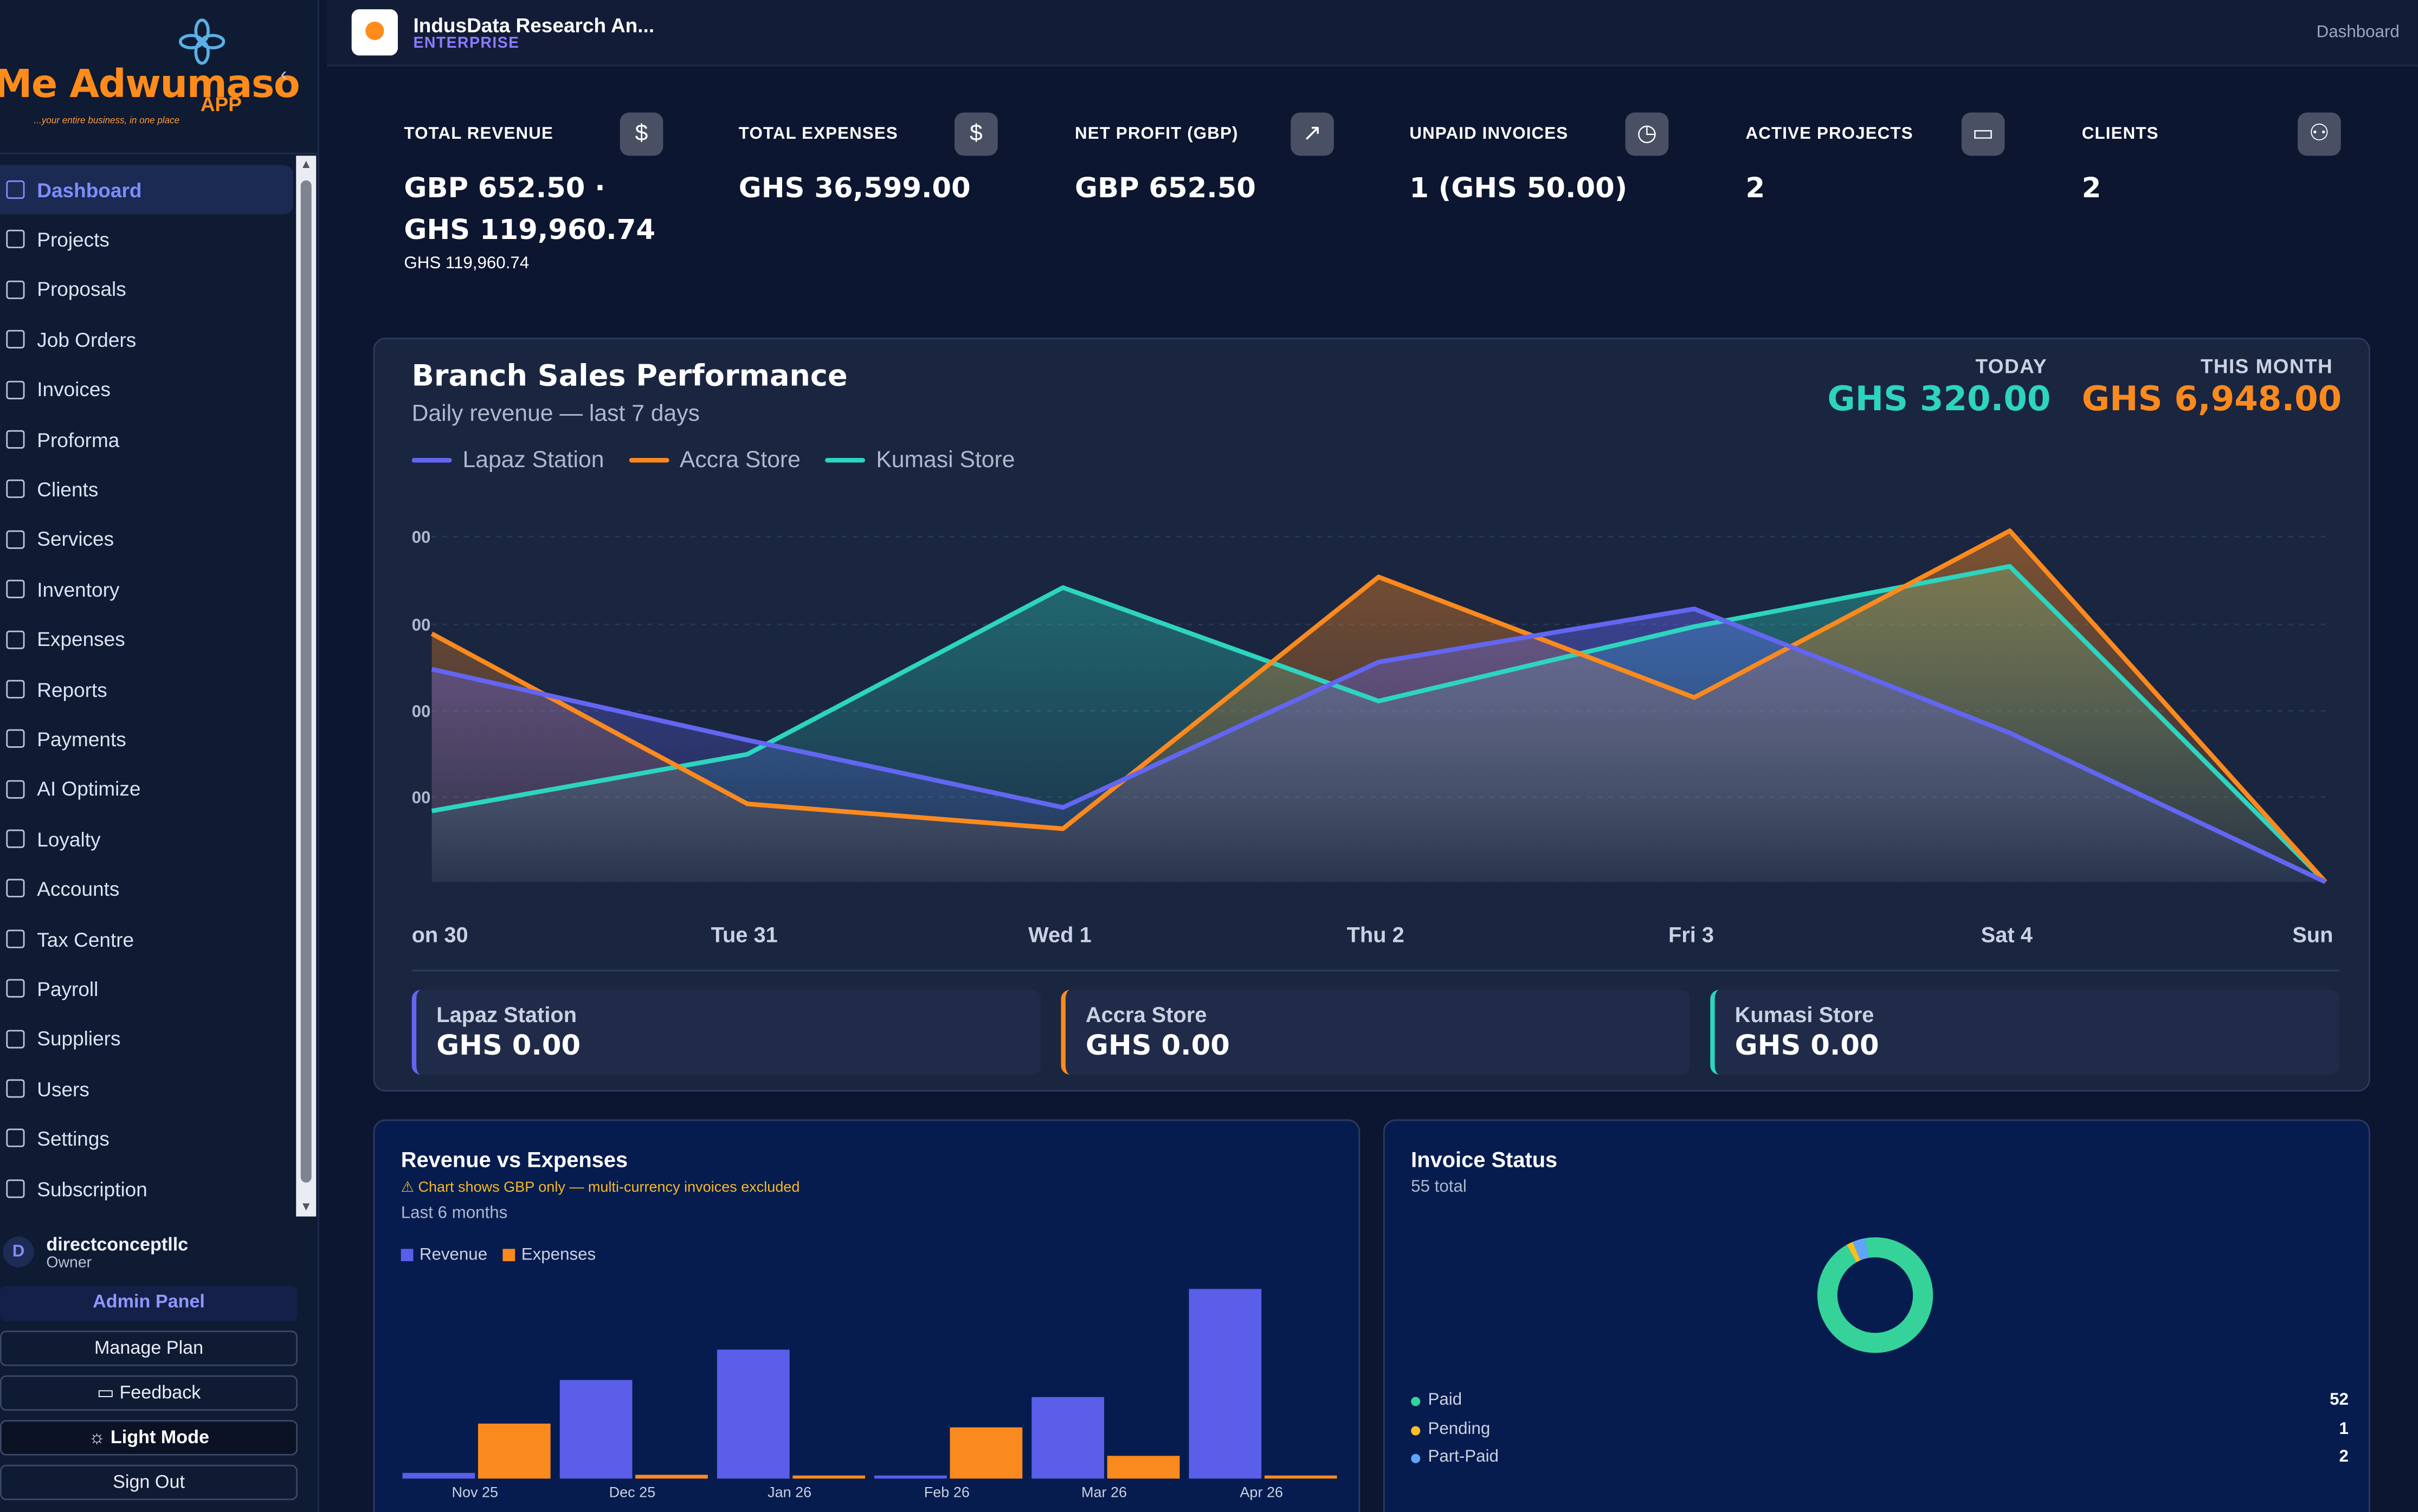 This screenshot has width=2418, height=1512. Describe the element at coordinates (69, 1264) in the screenshot. I see `user-role: Owner` at that location.